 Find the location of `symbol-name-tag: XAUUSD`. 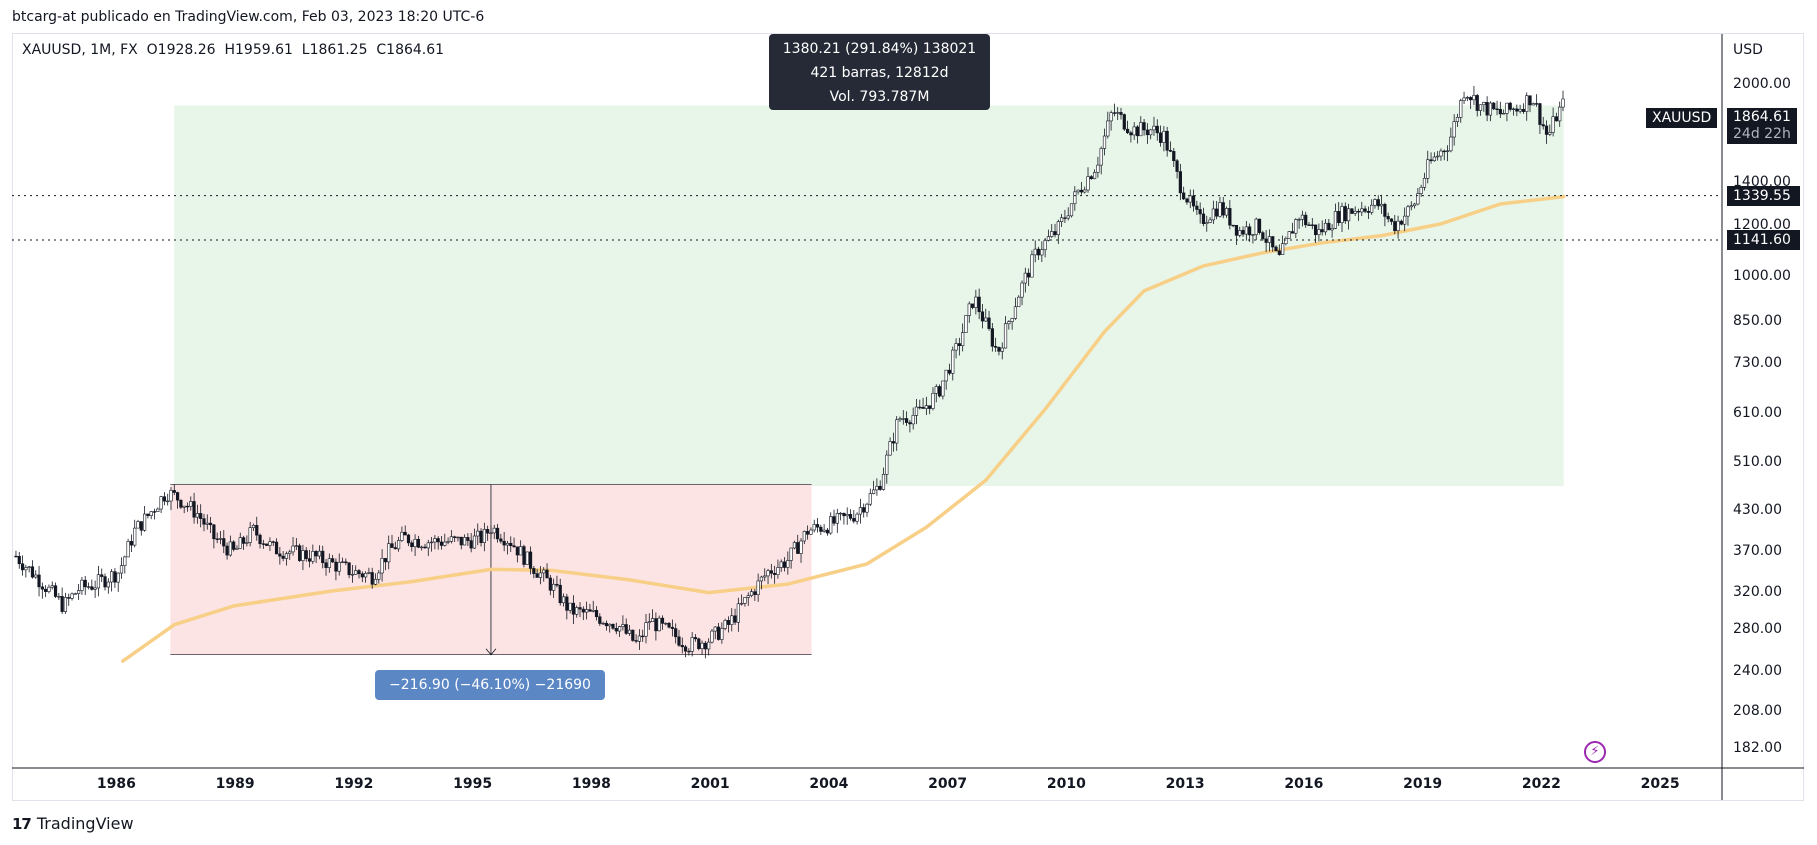

symbol-name-tag: XAUUSD is located at coordinates (1682, 118).